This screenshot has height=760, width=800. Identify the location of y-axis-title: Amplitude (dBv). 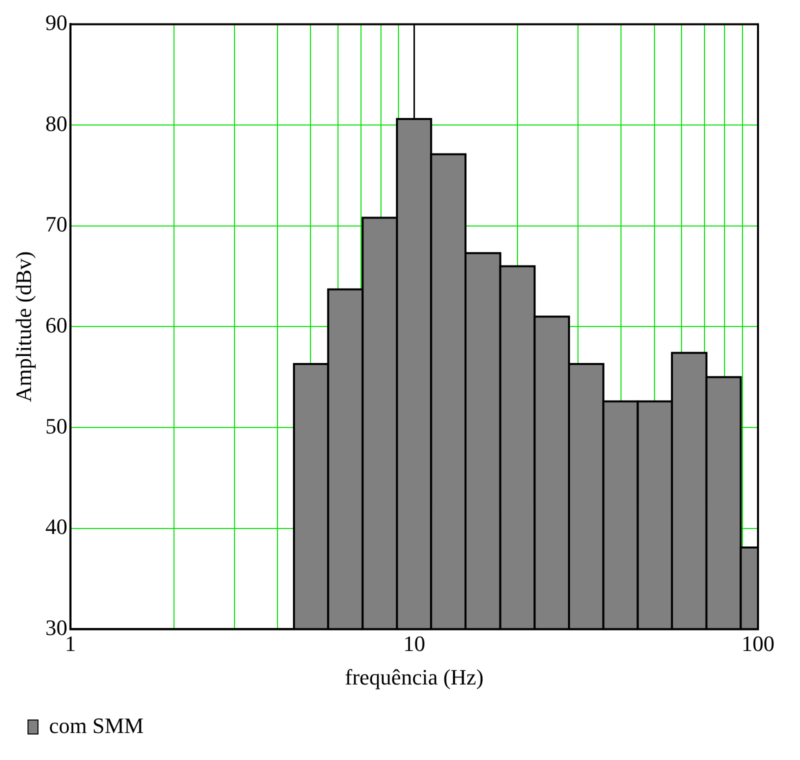
(23, 326).